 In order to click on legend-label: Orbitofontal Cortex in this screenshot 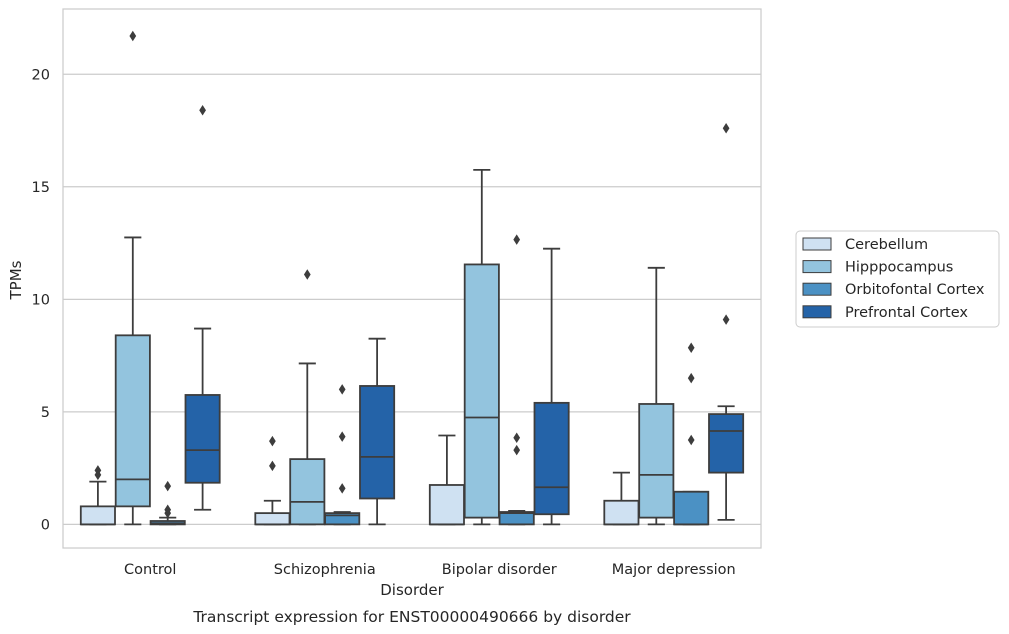, I will do `click(915, 290)`.